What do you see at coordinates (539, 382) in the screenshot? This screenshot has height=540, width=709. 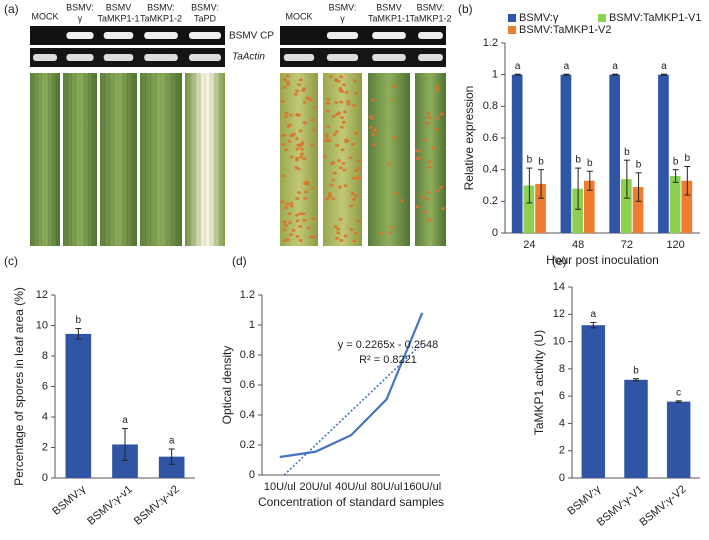 I see `y-axis-title: TaMKP1 activity (U)` at bounding box center [539, 382].